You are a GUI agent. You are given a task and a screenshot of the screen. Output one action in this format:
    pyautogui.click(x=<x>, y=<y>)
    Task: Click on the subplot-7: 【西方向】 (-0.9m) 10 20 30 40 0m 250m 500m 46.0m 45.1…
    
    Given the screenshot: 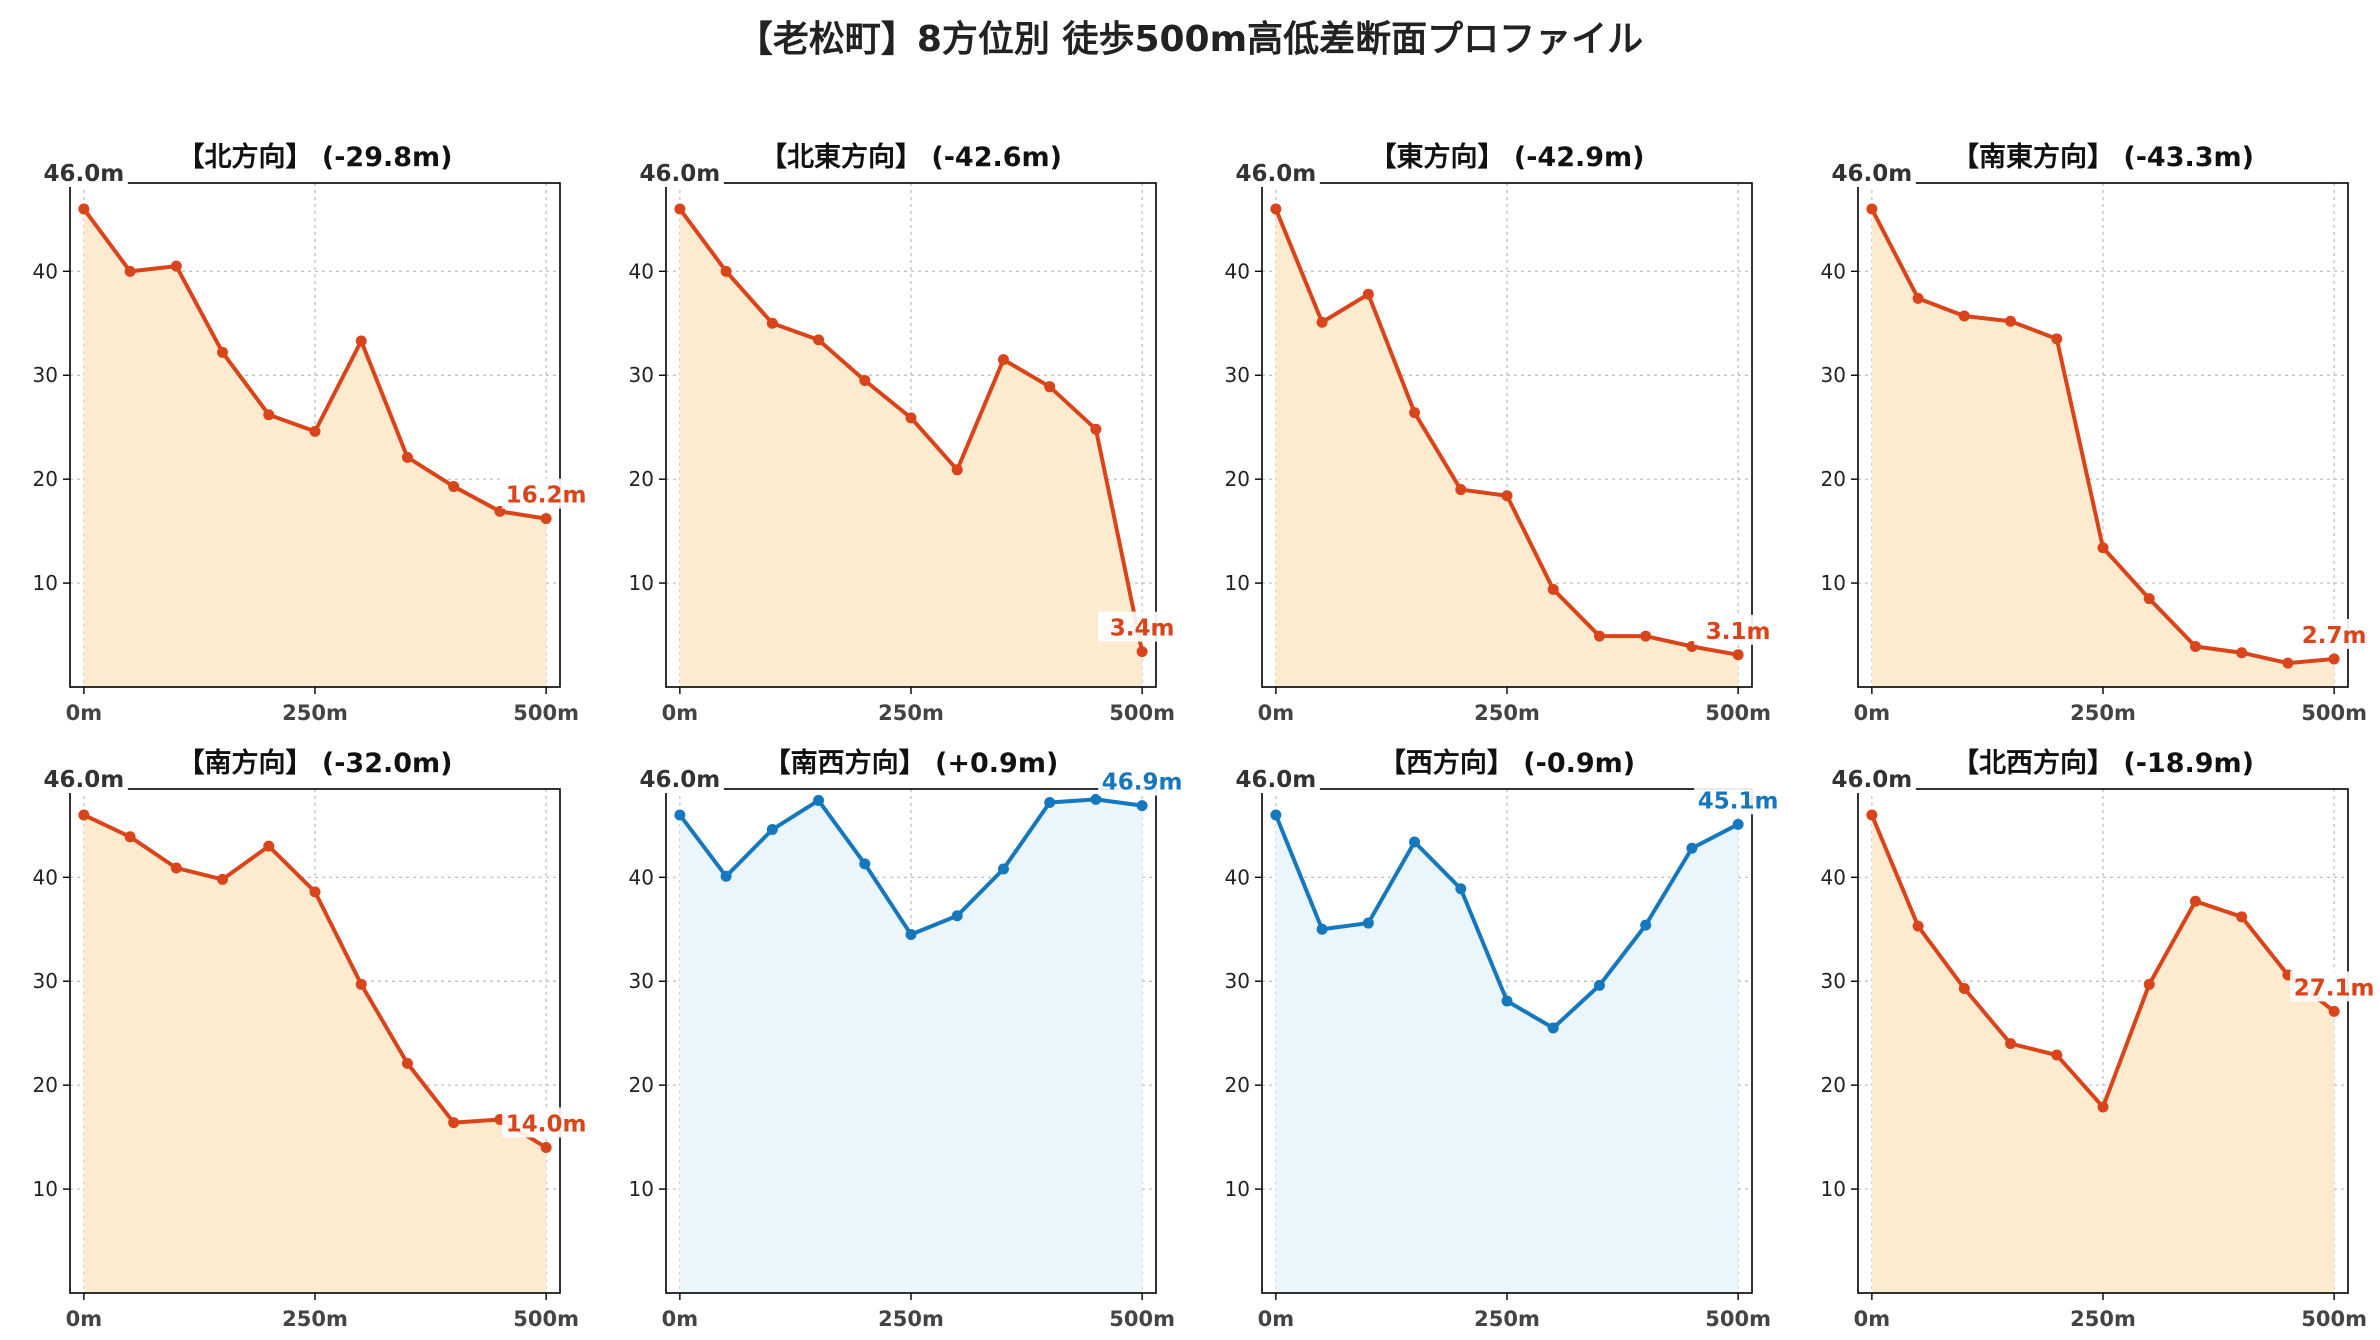 What is the action you would take?
    pyautogui.click(x=1503, y=1039)
    